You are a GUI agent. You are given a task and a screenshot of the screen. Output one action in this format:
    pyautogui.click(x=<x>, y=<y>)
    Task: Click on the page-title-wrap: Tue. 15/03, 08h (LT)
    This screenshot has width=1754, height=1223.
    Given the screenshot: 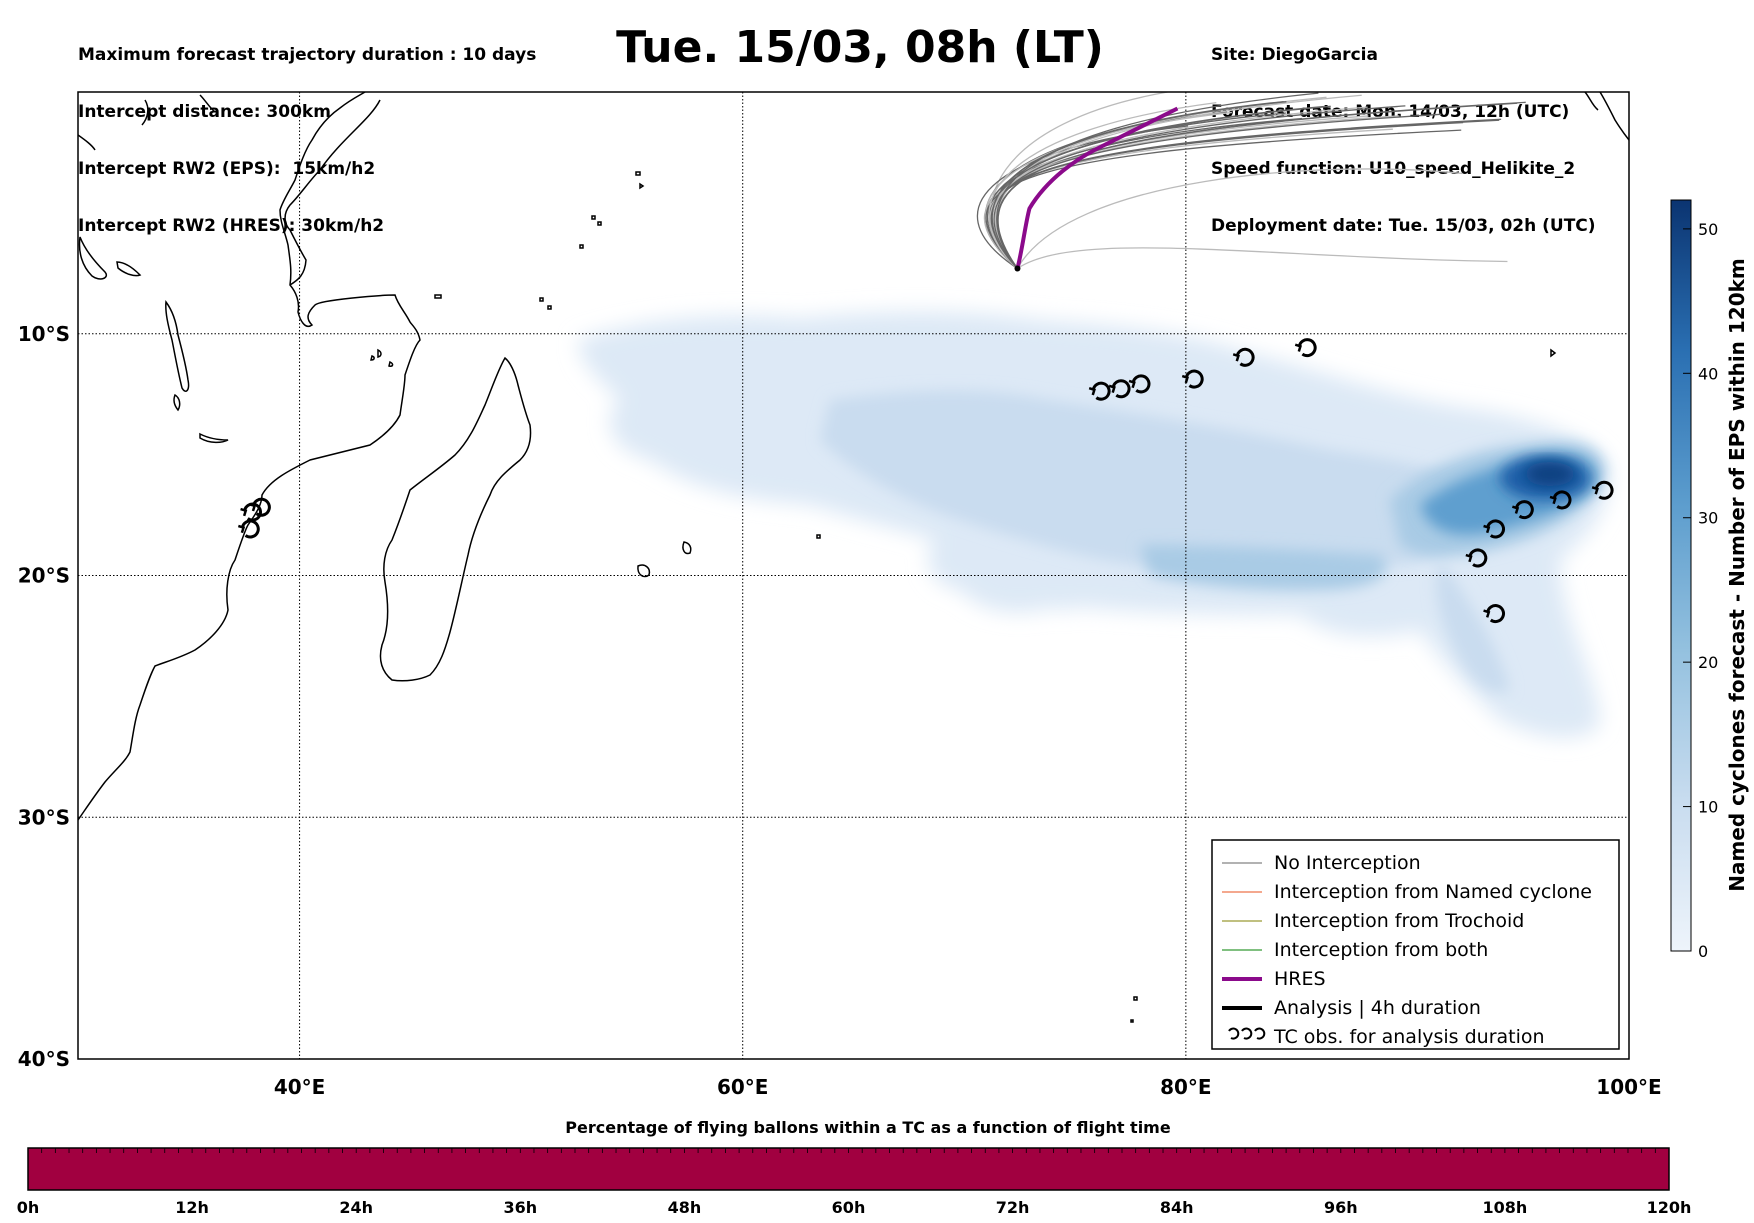 What is the action you would take?
    pyautogui.click(x=877, y=47)
    